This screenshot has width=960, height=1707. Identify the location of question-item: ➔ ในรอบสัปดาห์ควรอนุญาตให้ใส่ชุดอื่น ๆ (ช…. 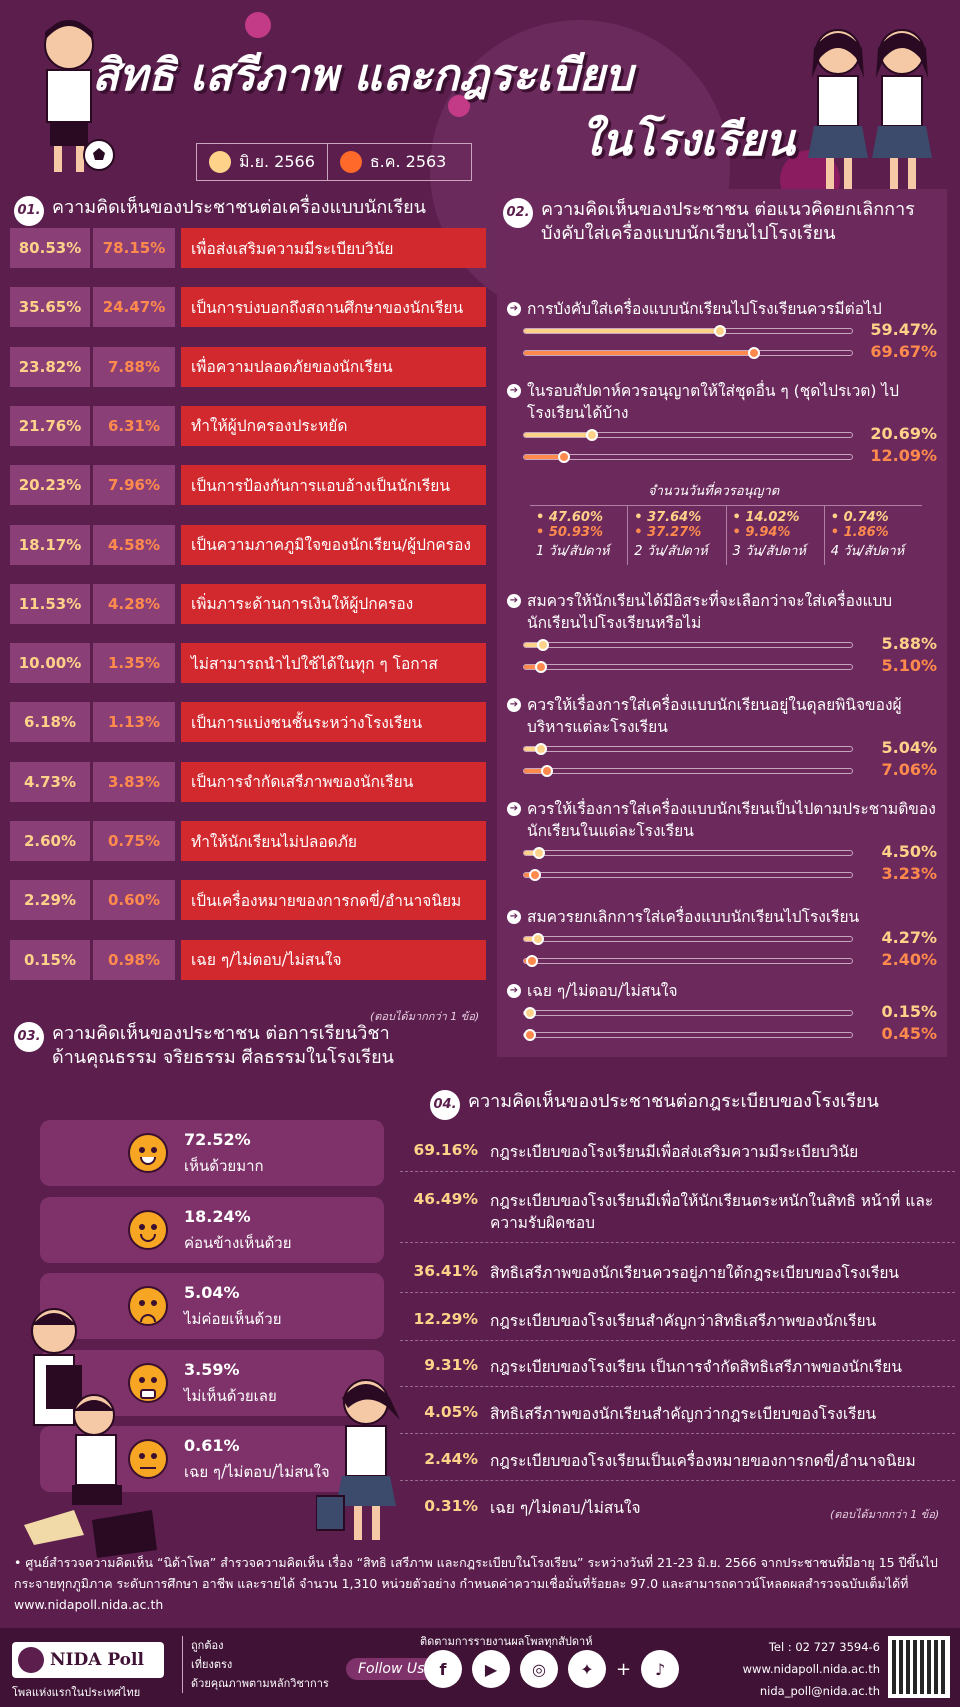
(722, 424).